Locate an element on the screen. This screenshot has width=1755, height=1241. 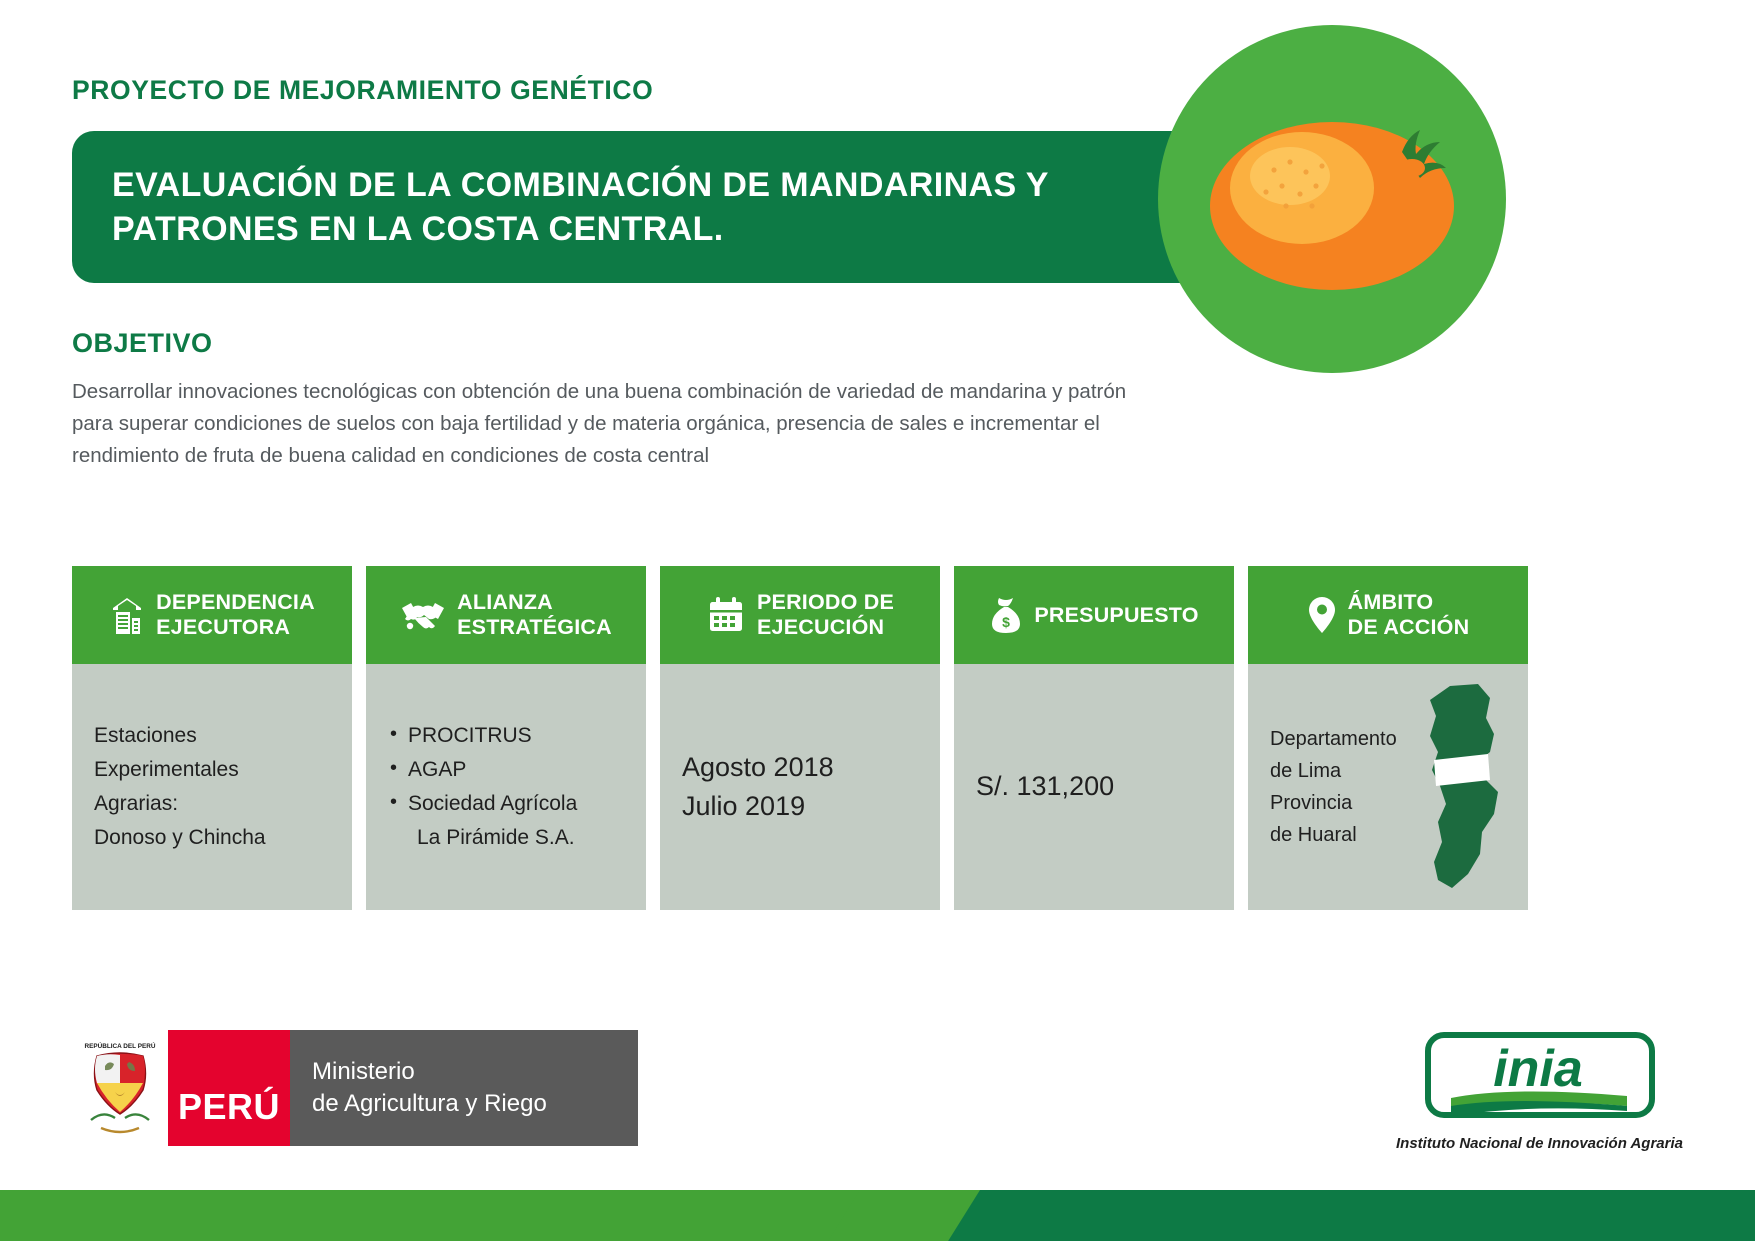
card-header: $ PRESUPUESTO is located at coordinates (1094, 615).